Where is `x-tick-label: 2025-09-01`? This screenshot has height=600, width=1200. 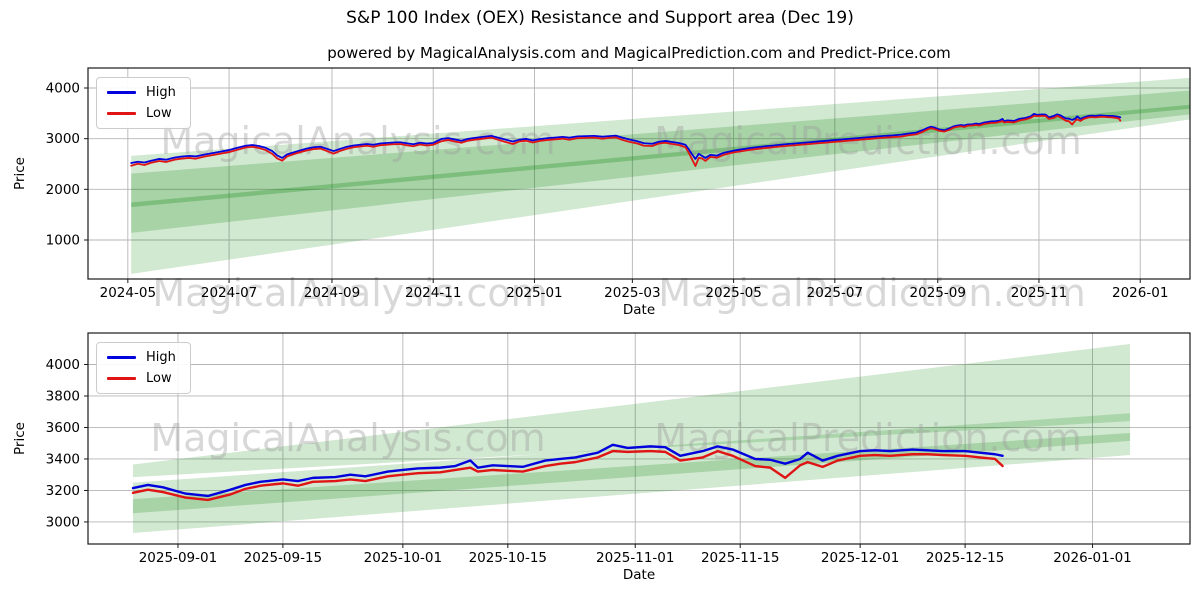
x-tick-label: 2025-09-01 is located at coordinates (178, 558).